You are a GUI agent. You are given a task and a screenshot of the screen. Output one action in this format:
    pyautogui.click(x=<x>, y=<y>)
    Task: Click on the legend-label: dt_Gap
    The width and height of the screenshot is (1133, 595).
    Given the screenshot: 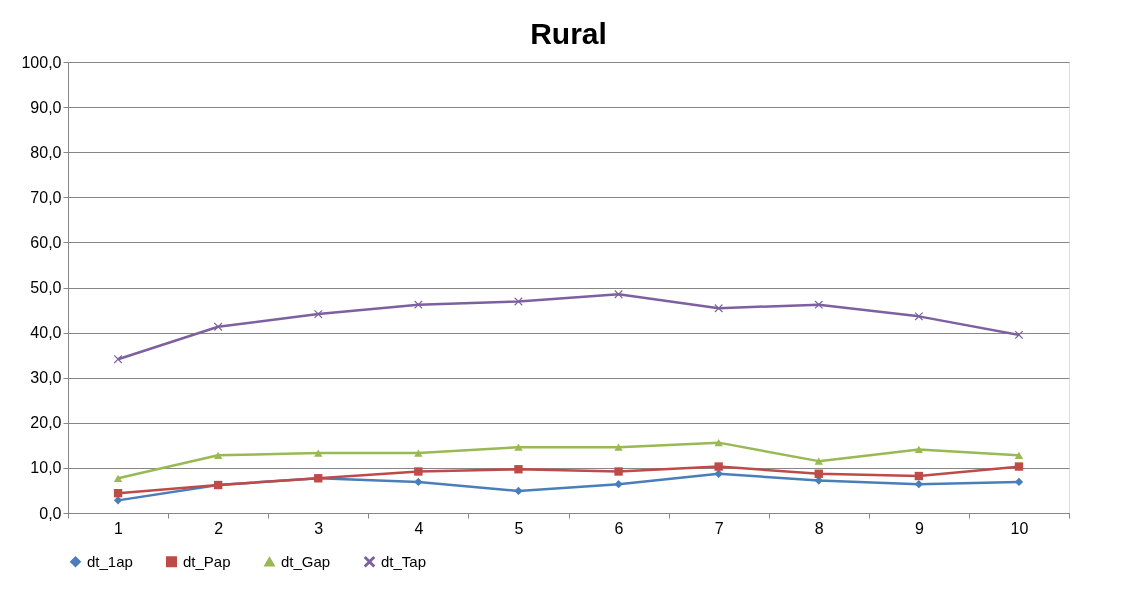 What is the action you would take?
    pyautogui.click(x=306, y=561)
    